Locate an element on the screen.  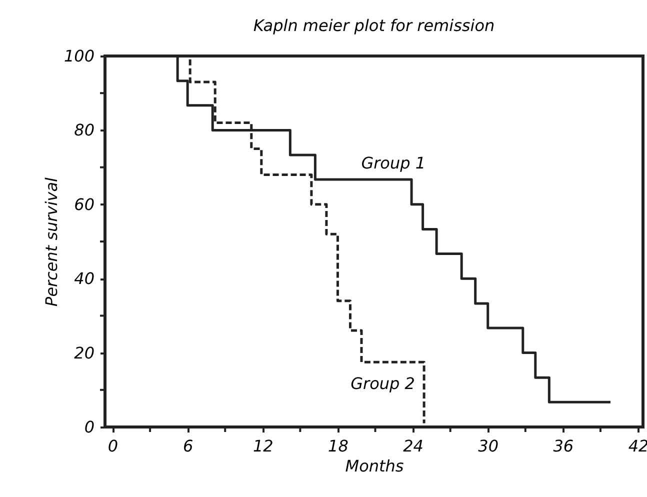
x-tick-label: 0 is located at coordinates (113, 446).